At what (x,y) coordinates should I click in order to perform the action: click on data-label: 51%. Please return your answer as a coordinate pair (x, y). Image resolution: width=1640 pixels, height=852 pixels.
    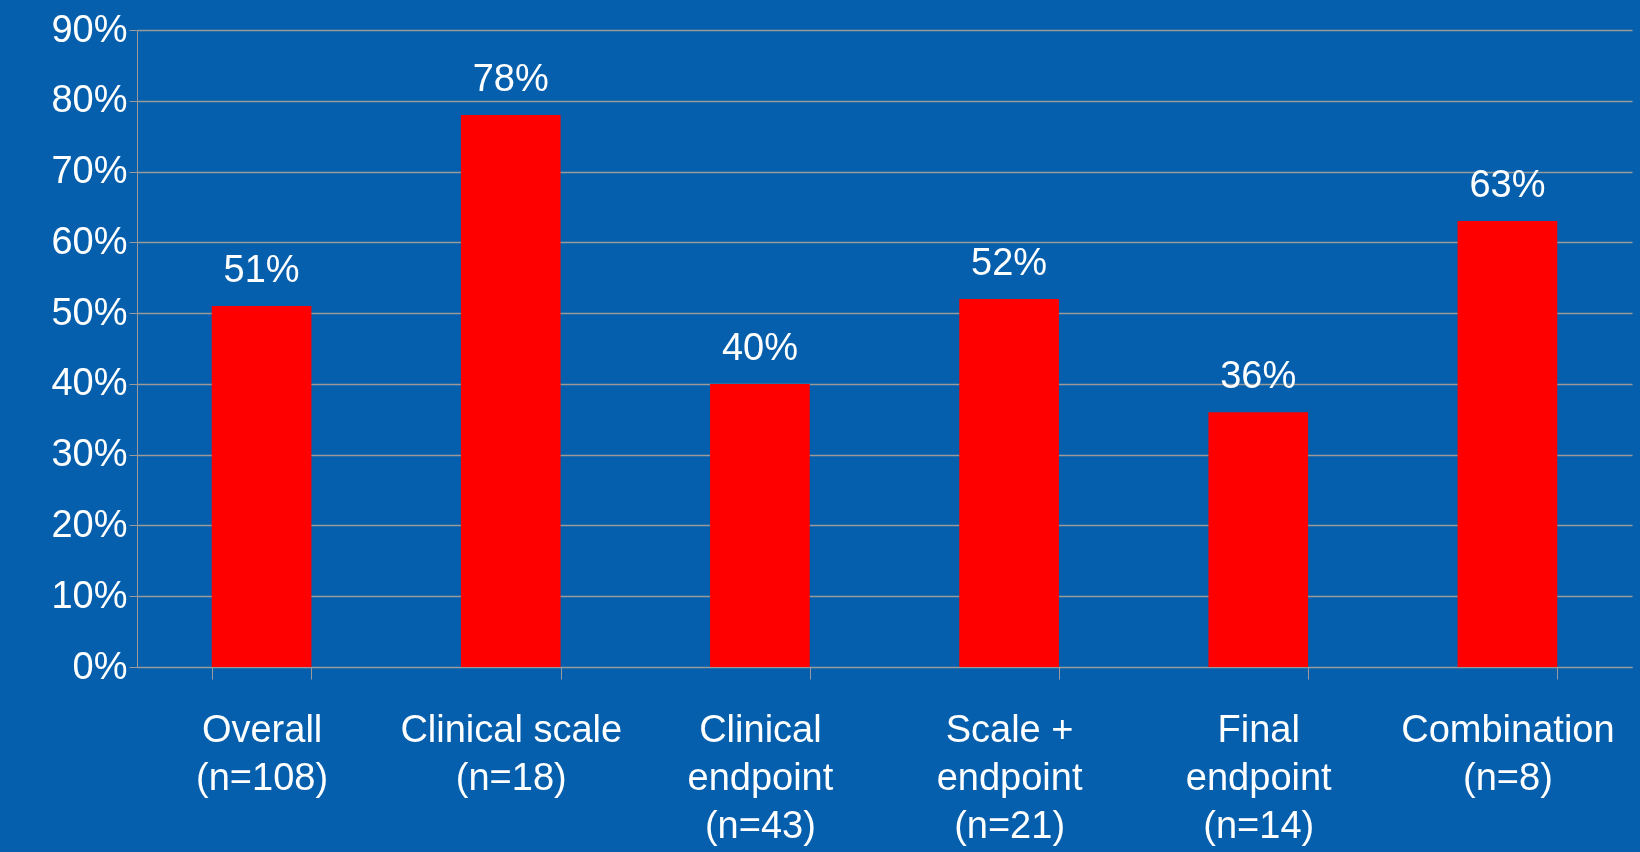
    Looking at the image, I should click on (261, 269).